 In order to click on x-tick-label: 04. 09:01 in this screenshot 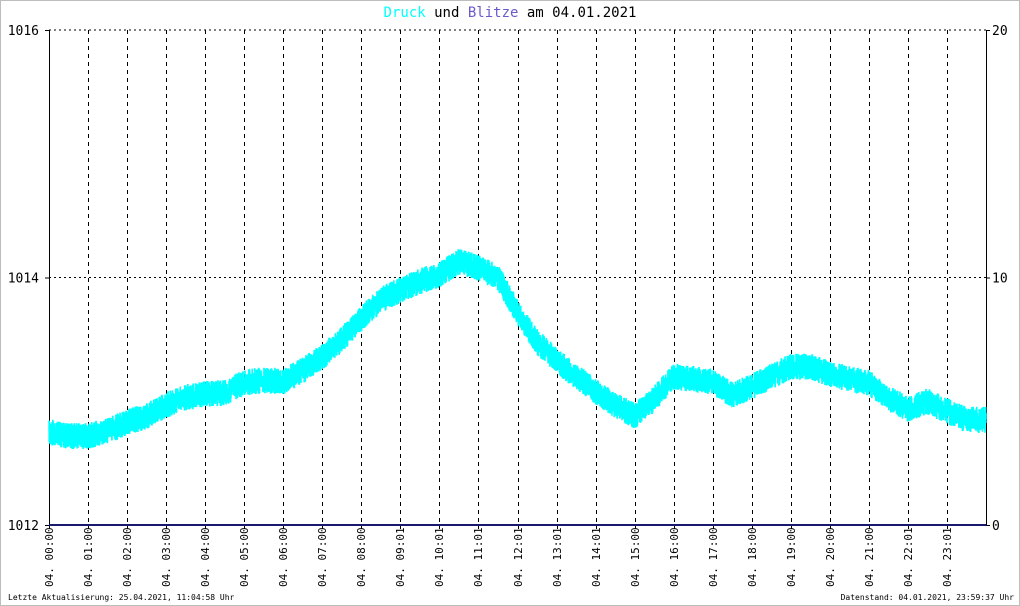, I will do `click(400, 557)`.